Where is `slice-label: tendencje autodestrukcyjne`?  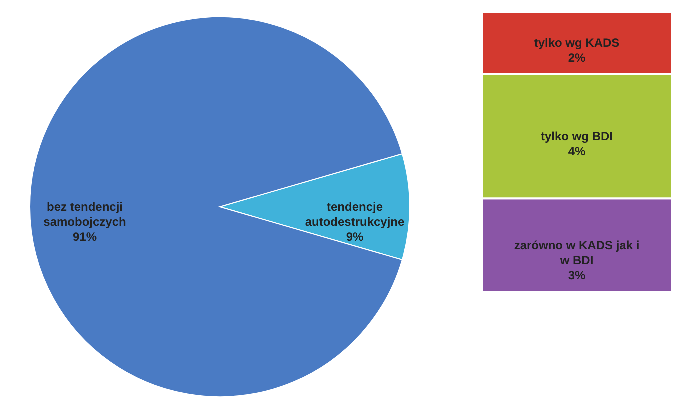 slice-label: tendencje autodestrukcyjne is located at coordinates (355, 214).